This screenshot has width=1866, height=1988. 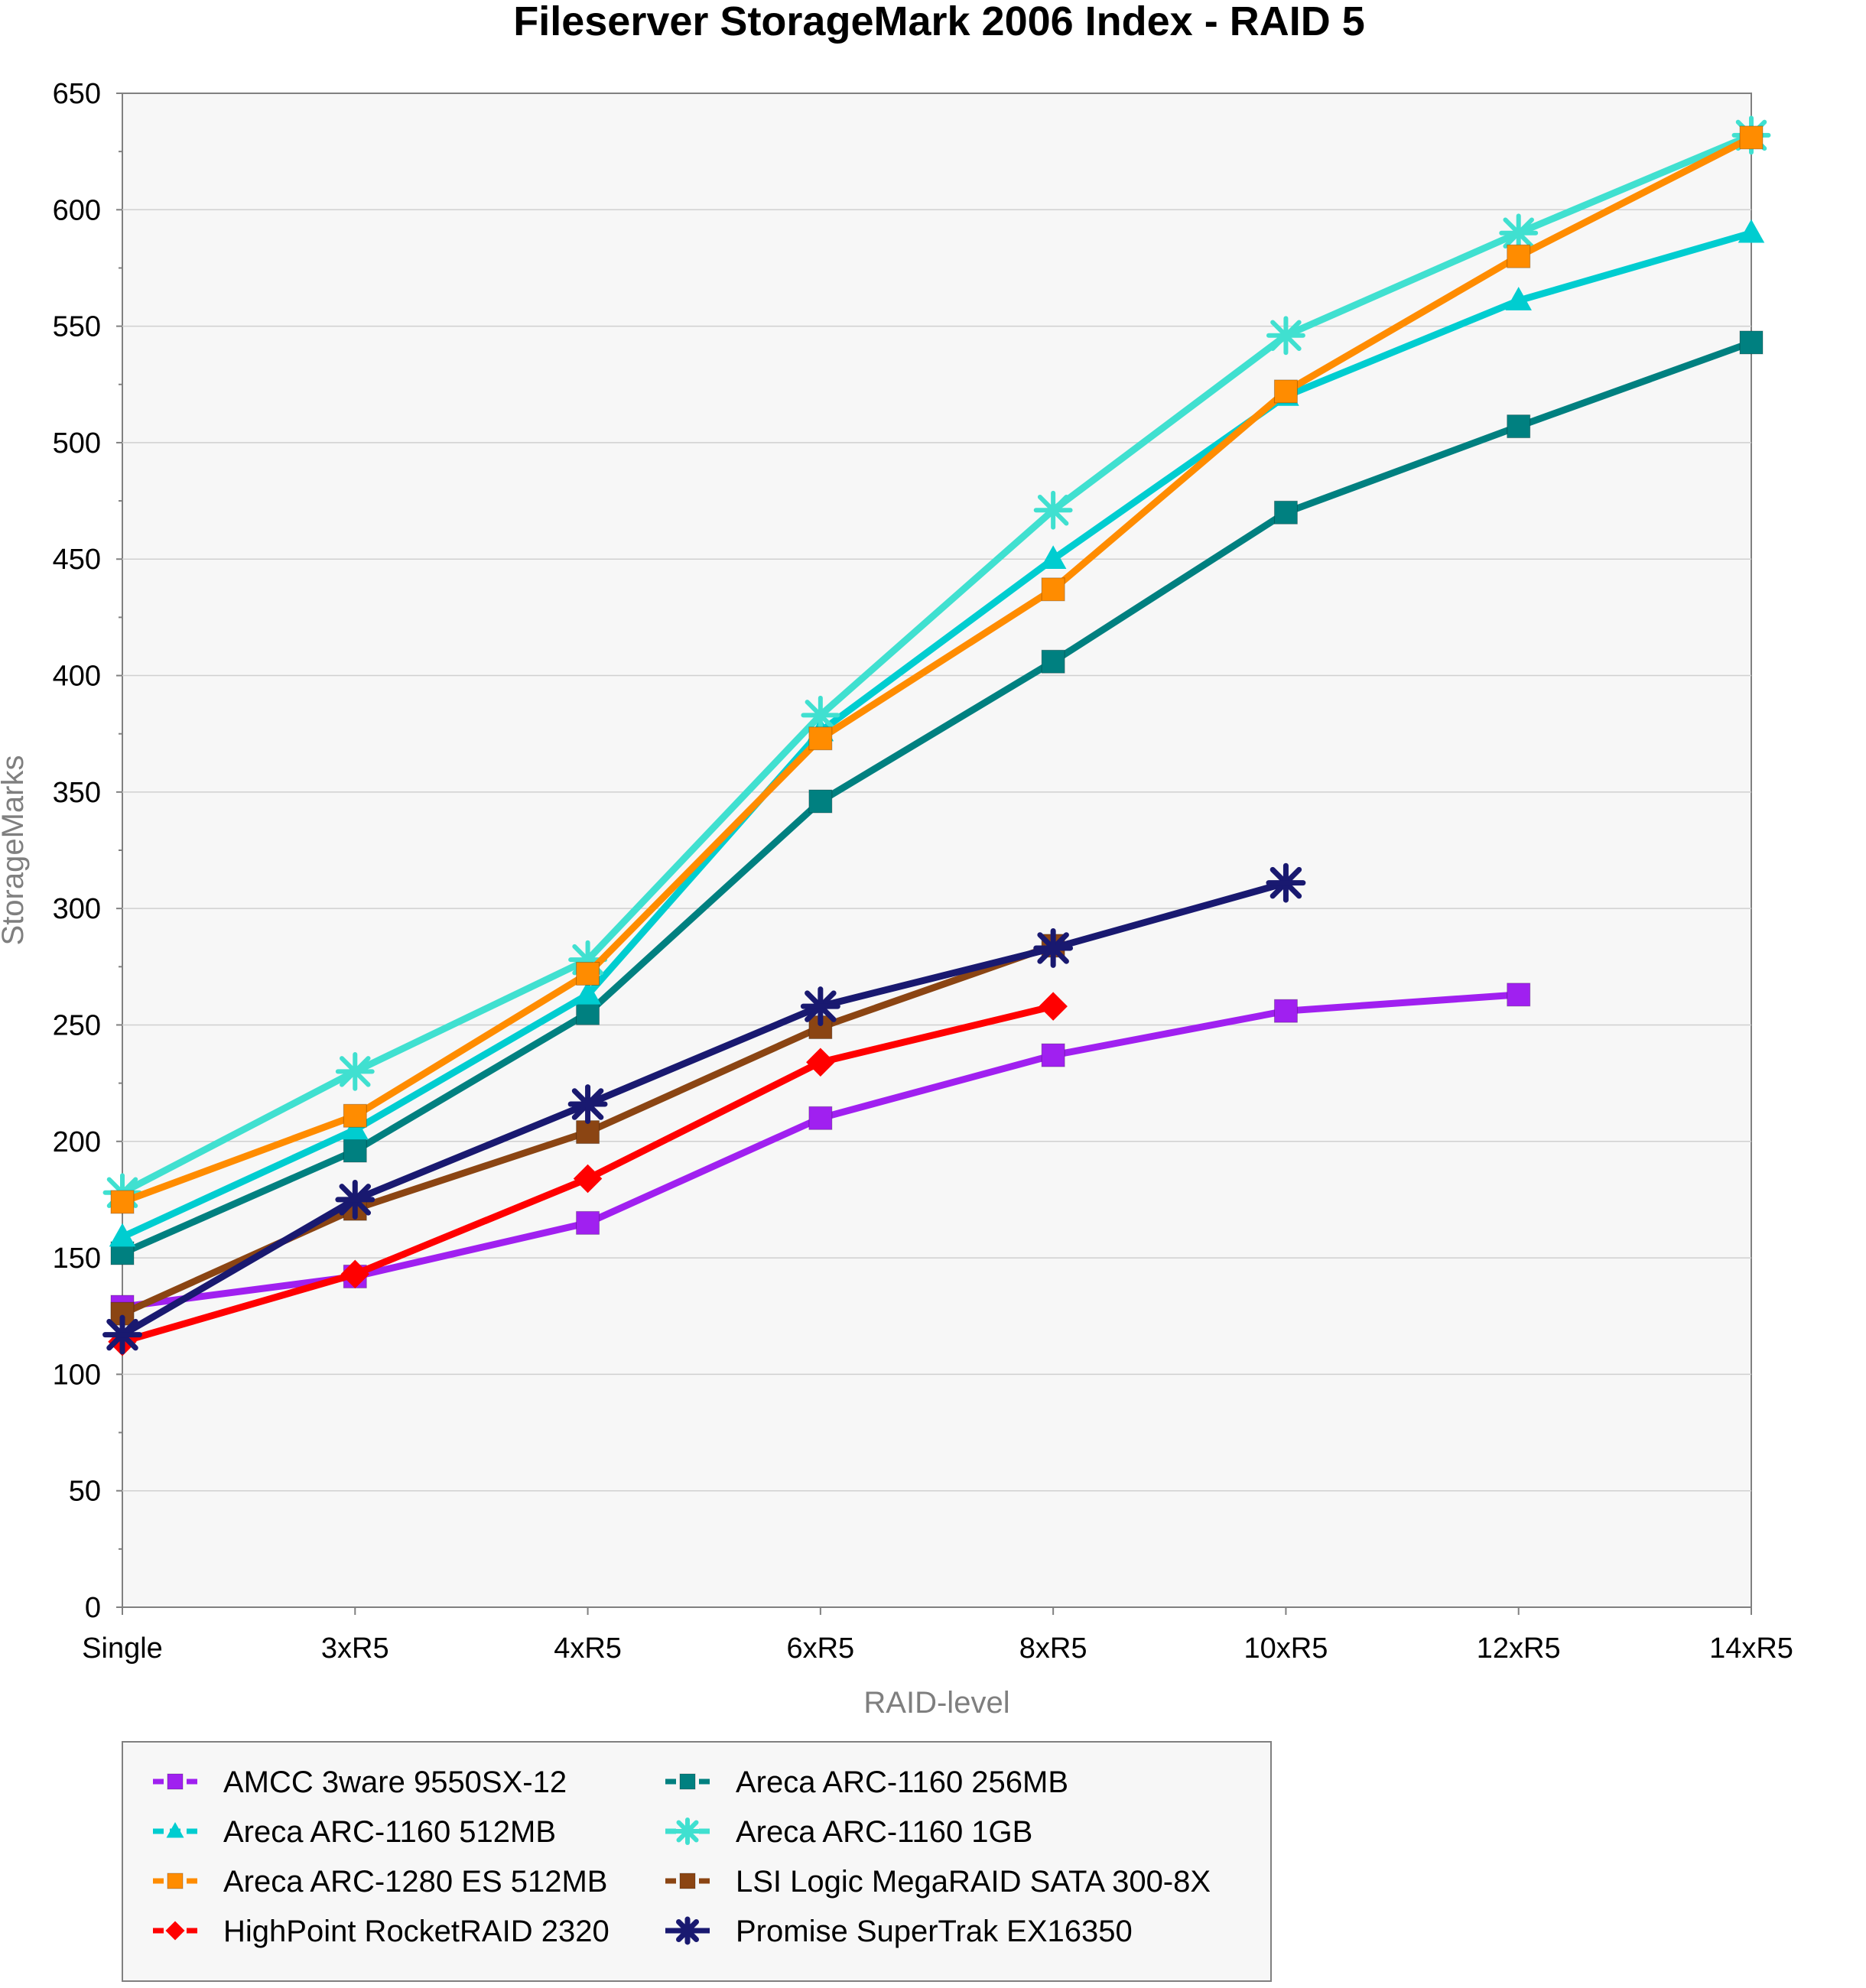 I want to click on y-axis-title: StorageMarks, so click(x=15, y=850).